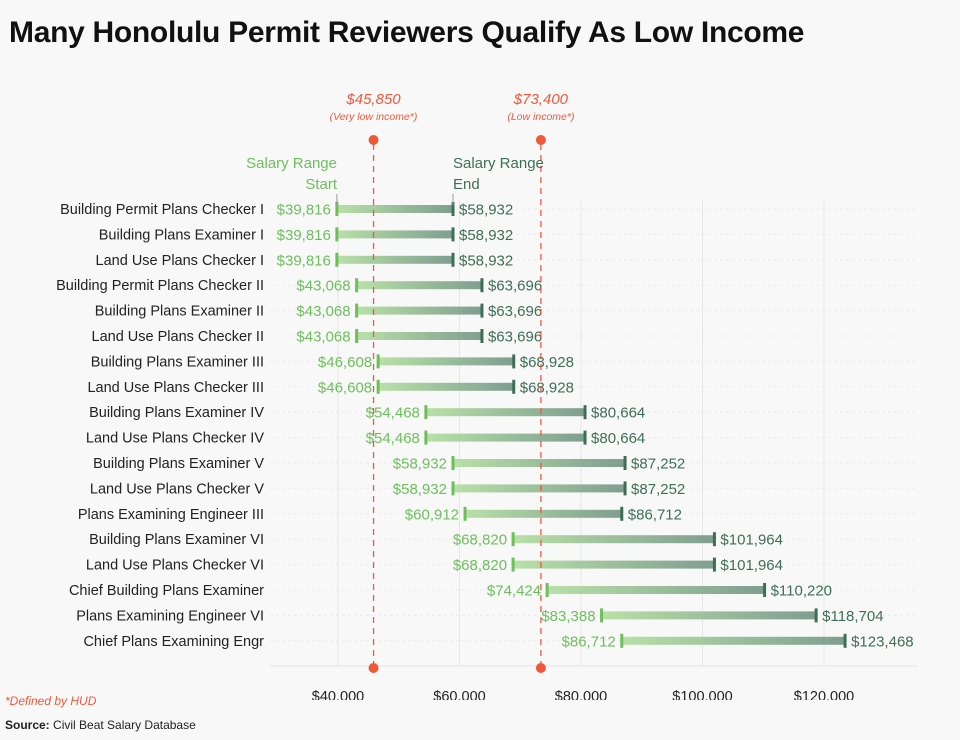 The width and height of the screenshot is (960, 740). I want to click on start-value: $83,388, so click(568, 616).